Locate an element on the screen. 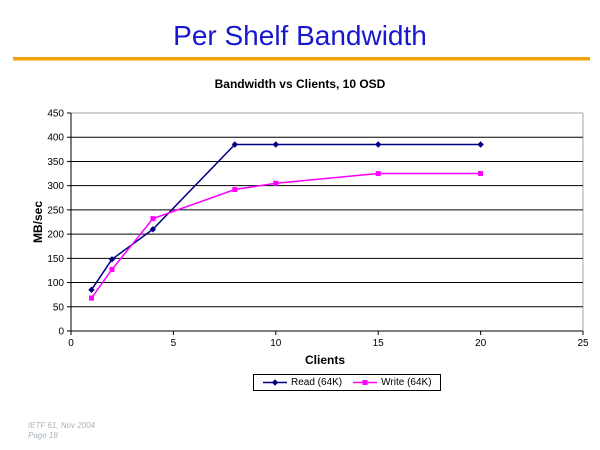 This screenshot has height=450, width=600. footer-line-2: Page 18 is located at coordinates (43, 435).